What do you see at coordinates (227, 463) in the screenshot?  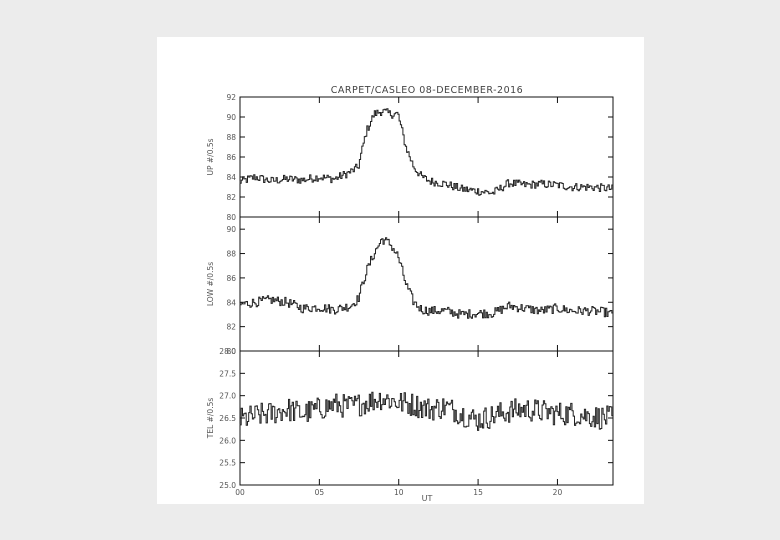 I see `y-tick-label: 25.5` at bounding box center [227, 463].